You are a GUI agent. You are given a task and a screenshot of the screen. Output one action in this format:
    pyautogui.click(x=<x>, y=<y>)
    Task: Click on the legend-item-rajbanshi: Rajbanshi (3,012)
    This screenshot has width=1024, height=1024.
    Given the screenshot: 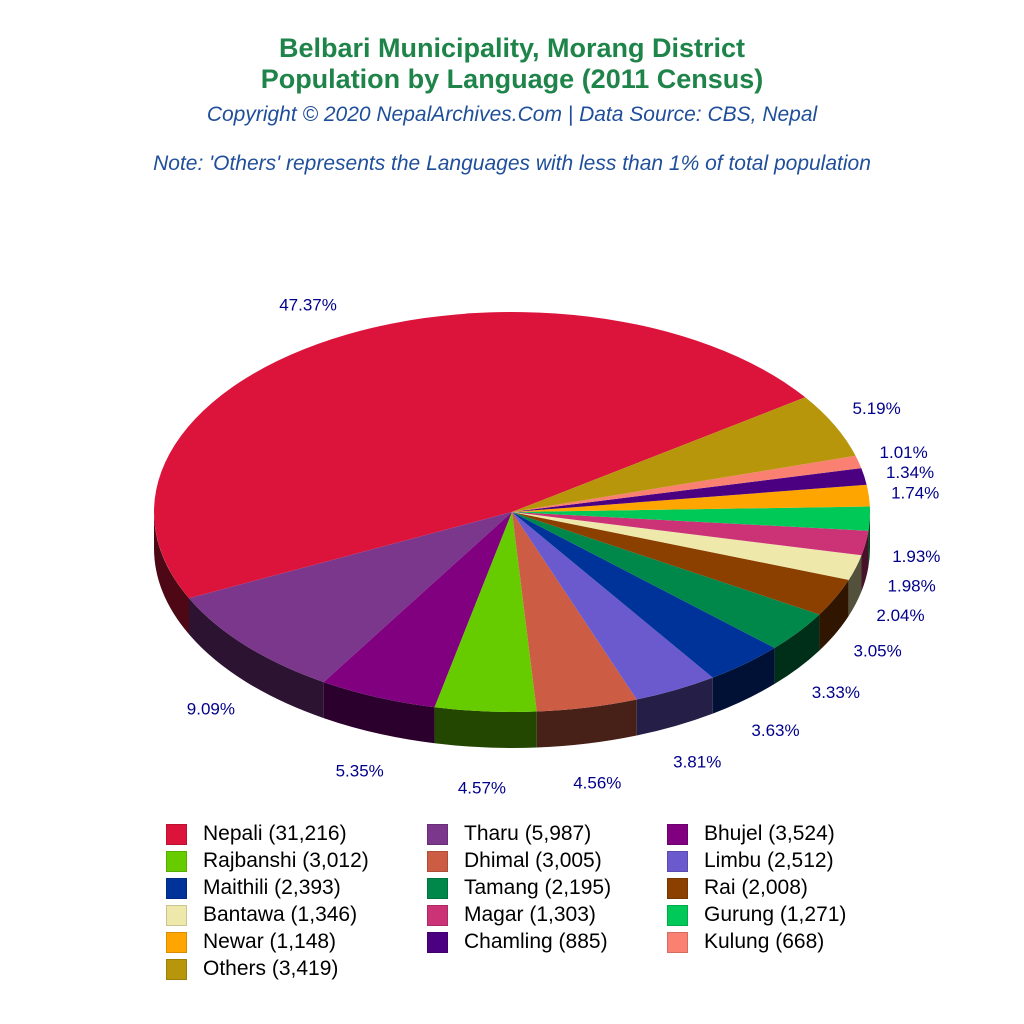 What is the action you would take?
    pyautogui.click(x=267, y=861)
    